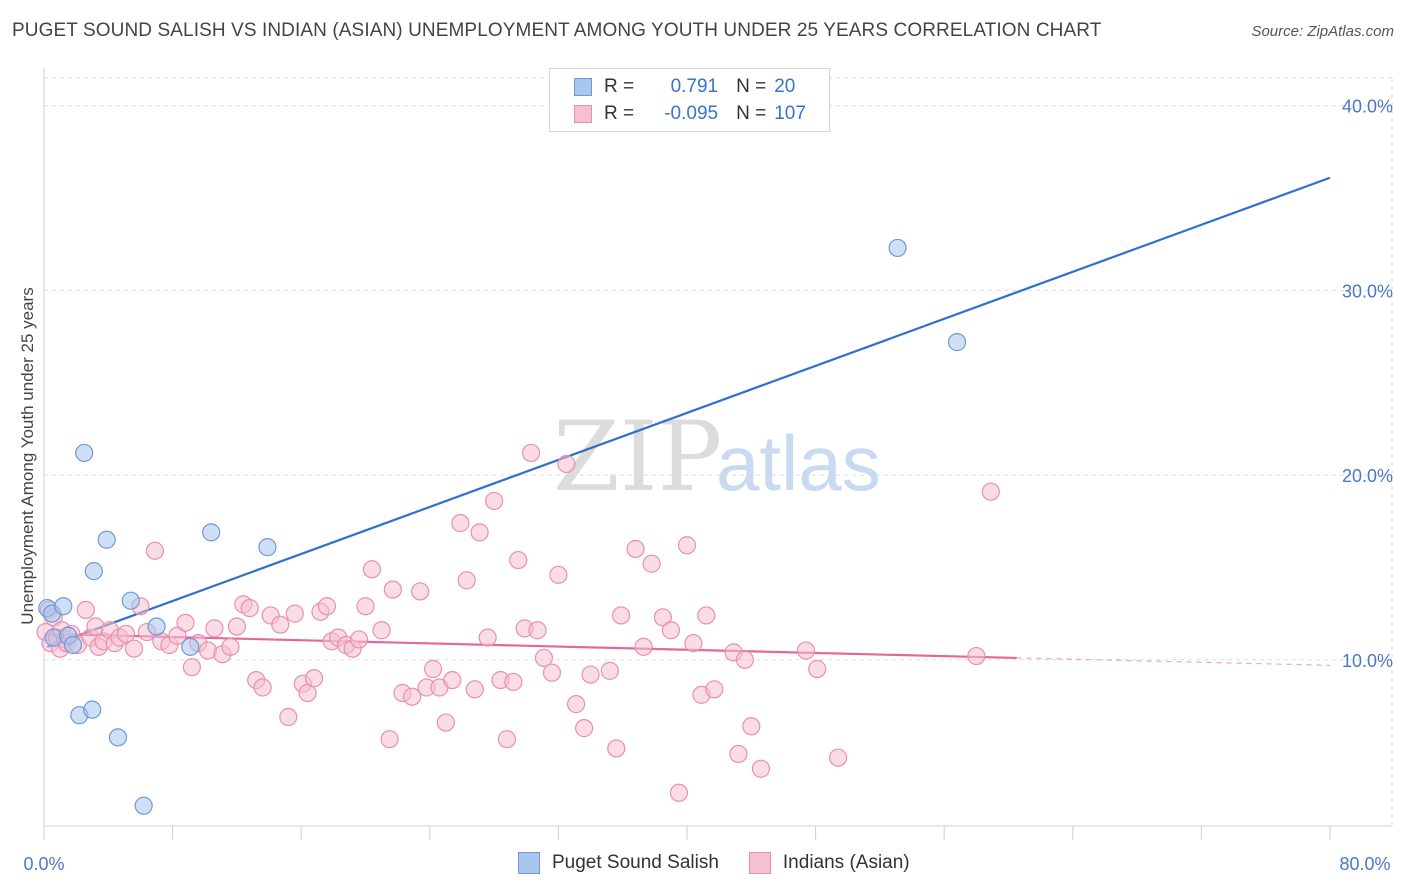 Image resolution: width=1406 pixels, height=892 pixels. I want to click on source-label: Source: ZipAtlas.com, so click(1322, 31).